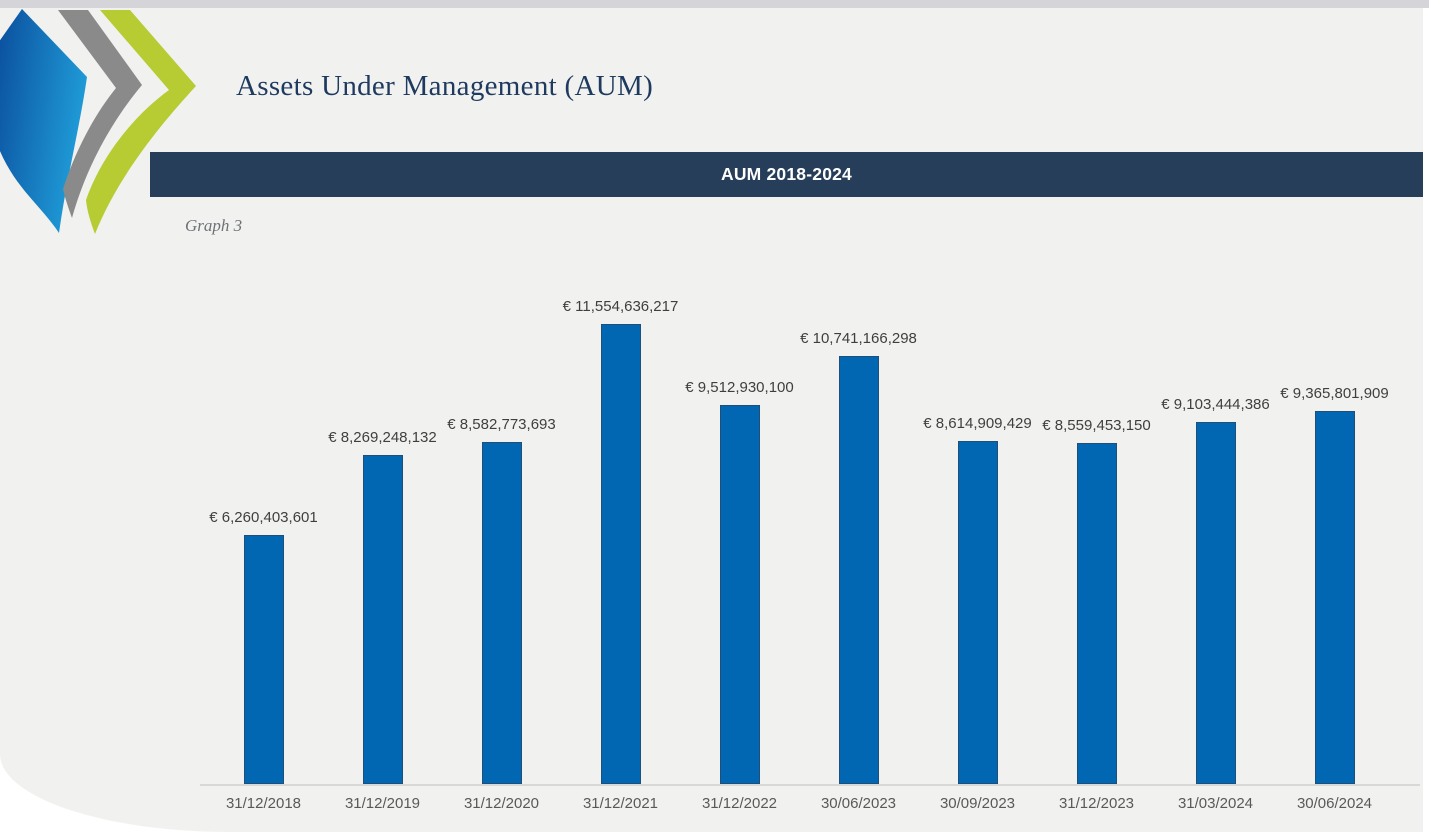 This screenshot has height=832, width=1429. I want to click on x-axis-tick-label: 30/06/2023, so click(858, 803).